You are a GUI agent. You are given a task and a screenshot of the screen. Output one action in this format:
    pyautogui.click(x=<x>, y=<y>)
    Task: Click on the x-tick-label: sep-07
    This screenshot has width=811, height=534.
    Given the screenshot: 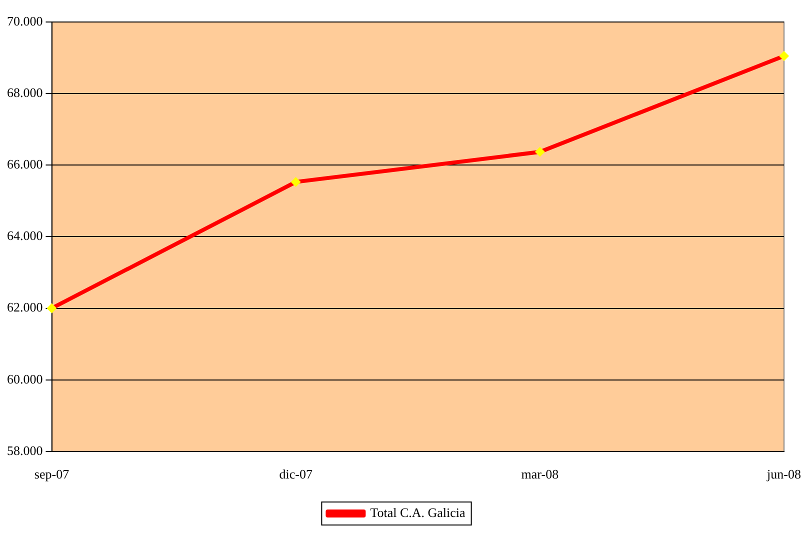 What is the action you would take?
    pyautogui.click(x=52, y=474)
    